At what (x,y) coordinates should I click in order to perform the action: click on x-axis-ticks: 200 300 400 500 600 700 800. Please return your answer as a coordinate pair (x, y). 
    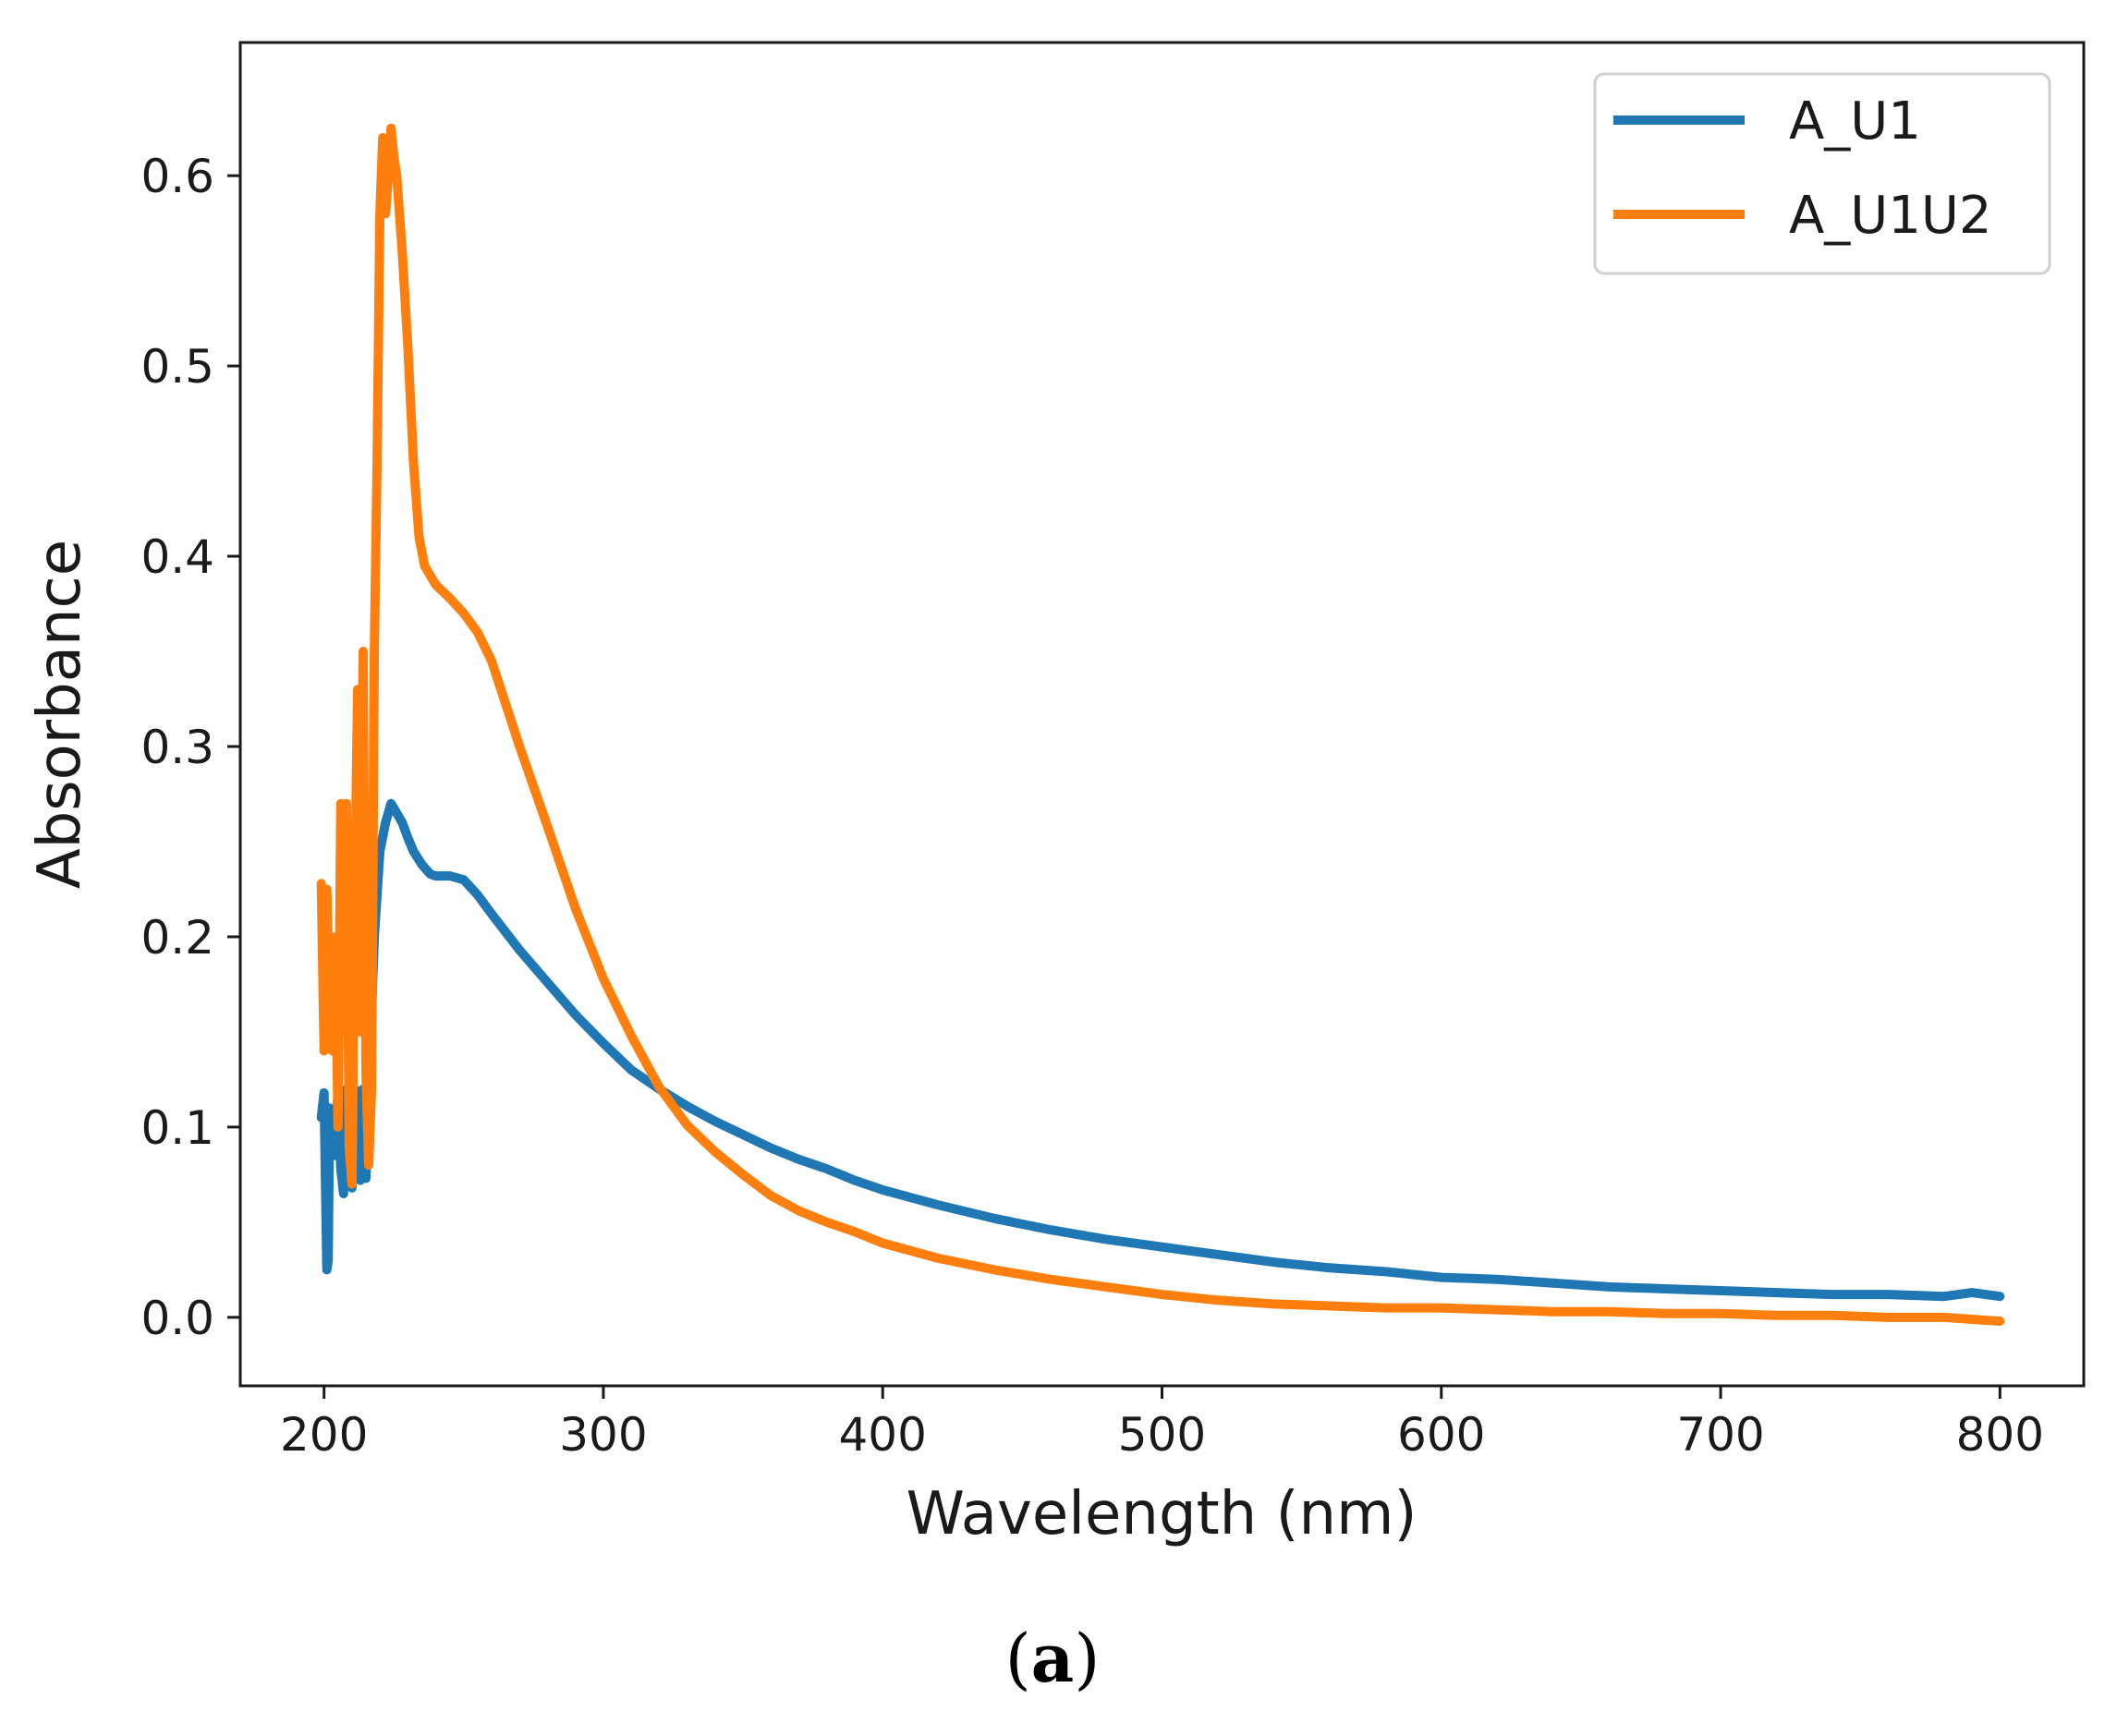
    Looking at the image, I should click on (1162, 1424).